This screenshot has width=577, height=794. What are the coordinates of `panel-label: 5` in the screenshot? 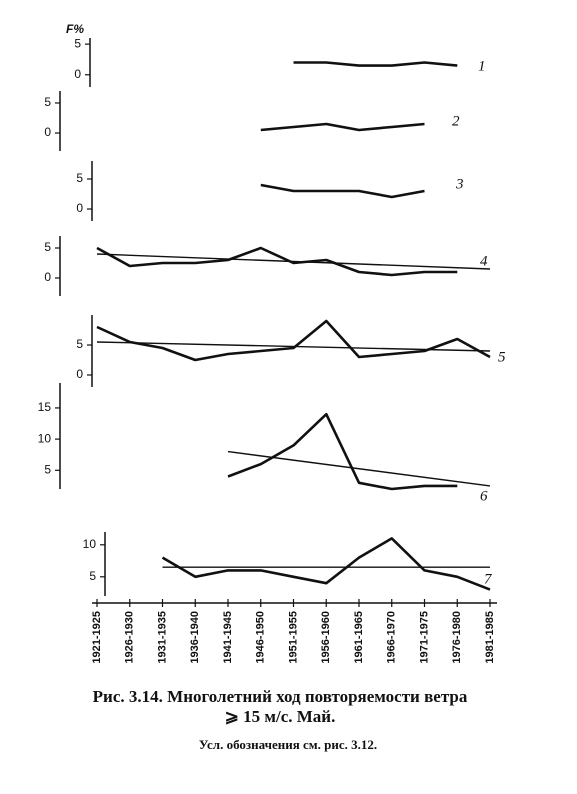 It's located at (502, 357).